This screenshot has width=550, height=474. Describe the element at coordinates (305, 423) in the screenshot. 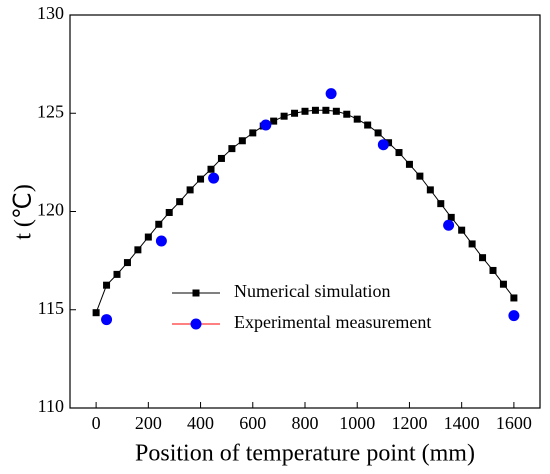

I see `x-tick-label: 800` at that location.